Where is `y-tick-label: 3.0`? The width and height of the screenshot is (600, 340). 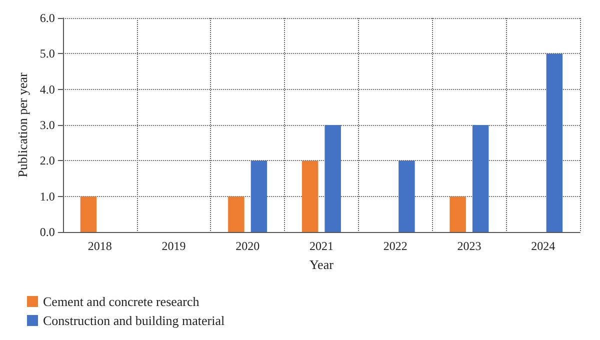
y-tick-label: 3.0 is located at coordinates (47, 125).